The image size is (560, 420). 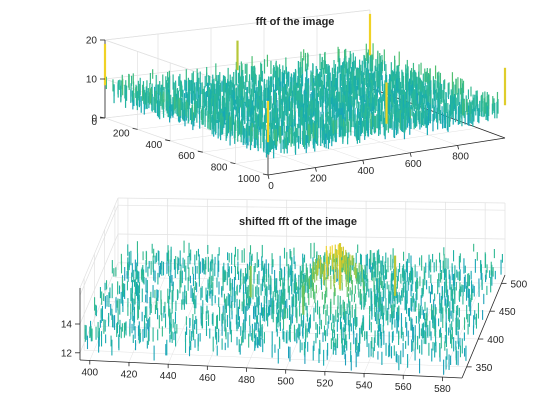 I want to click on shifted-fft-y-tick-label: 400, so click(x=495, y=340).